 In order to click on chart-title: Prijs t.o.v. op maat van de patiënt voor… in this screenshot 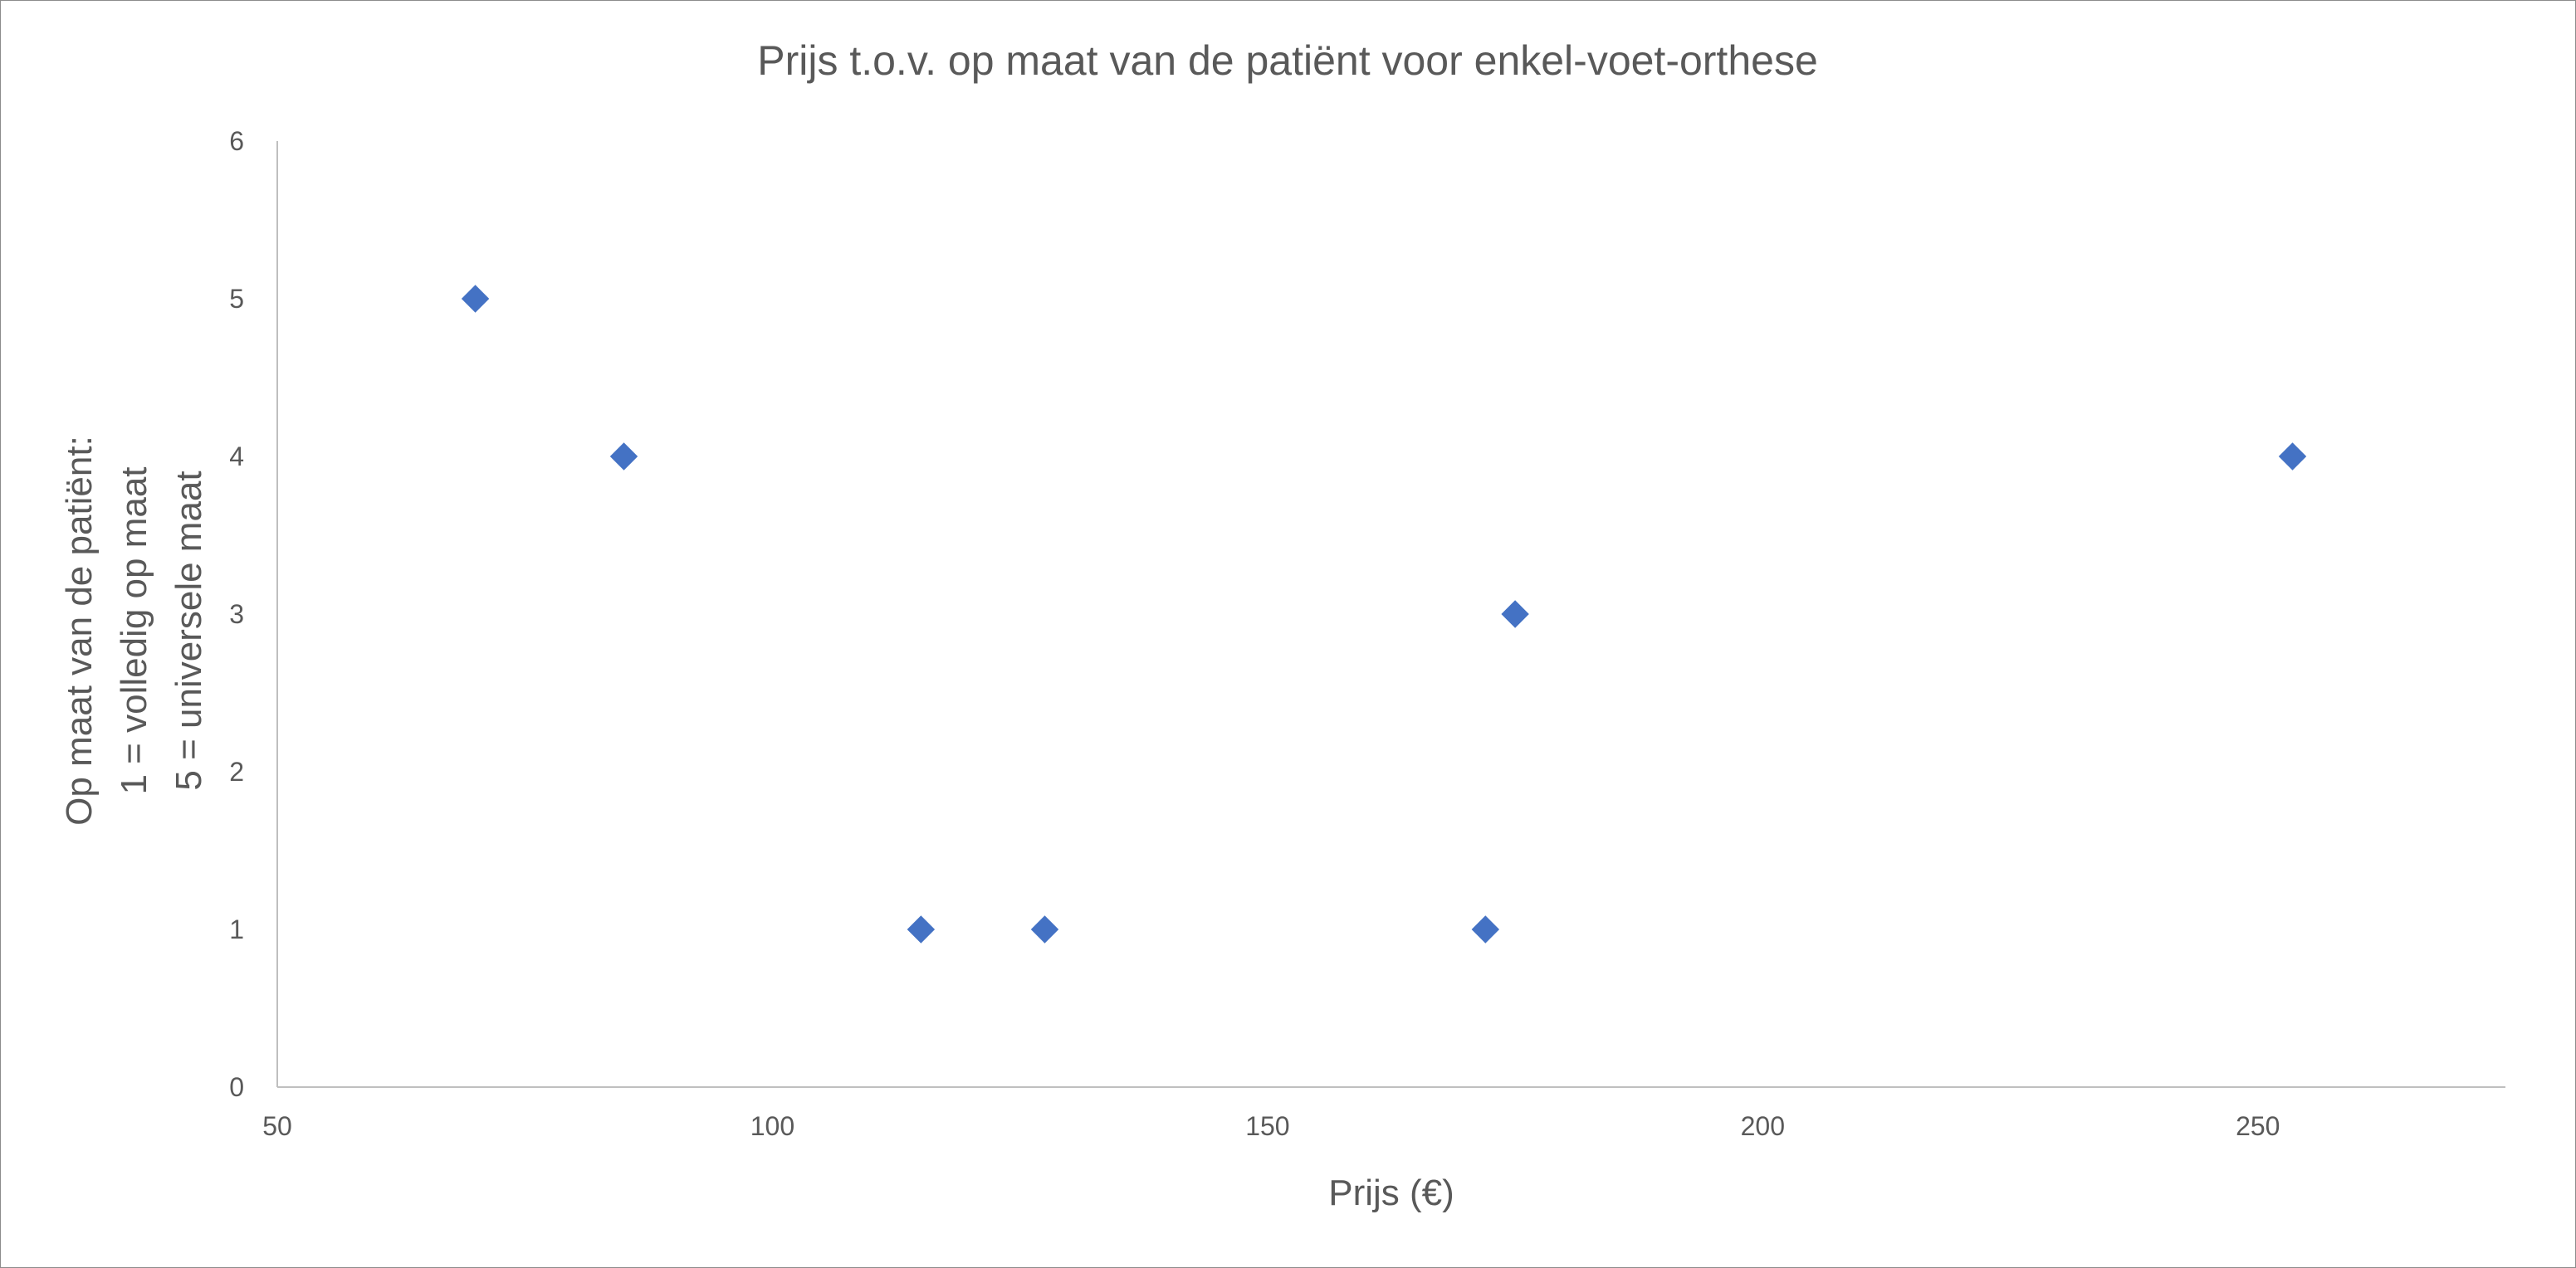, I will do `click(1287, 60)`.